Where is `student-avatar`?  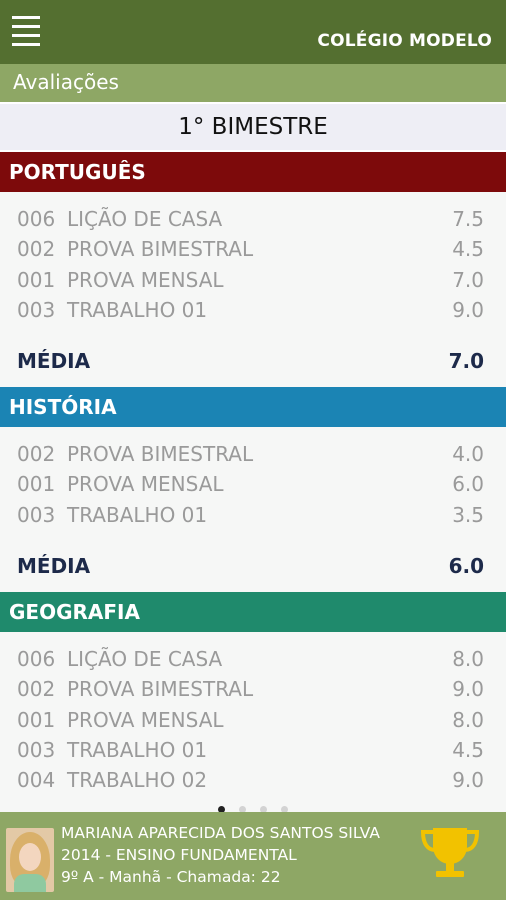
student-avatar is located at coordinates (30, 860).